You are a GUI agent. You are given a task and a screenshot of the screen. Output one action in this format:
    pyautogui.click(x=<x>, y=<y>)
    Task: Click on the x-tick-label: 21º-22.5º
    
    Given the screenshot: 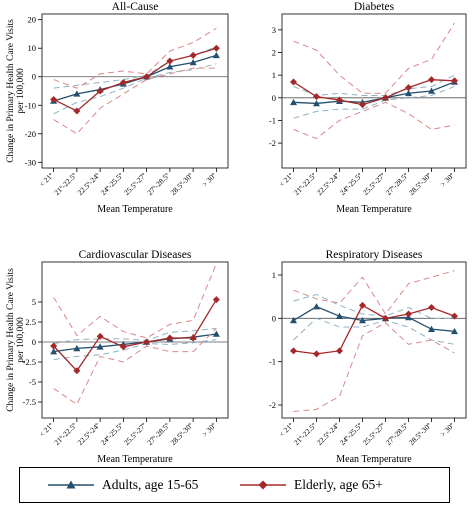 What is the action you would take?
    pyautogui.click(x=65, y=184)
    